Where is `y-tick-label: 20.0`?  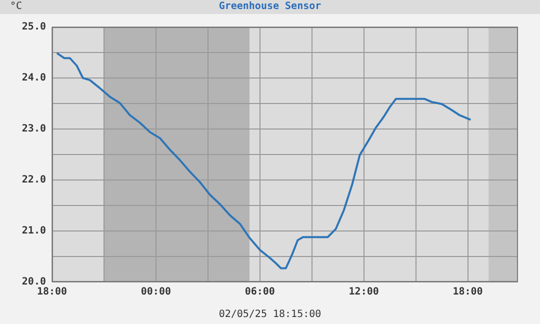 y-tick-label: 20.0 is located at coordinates (34, 282).